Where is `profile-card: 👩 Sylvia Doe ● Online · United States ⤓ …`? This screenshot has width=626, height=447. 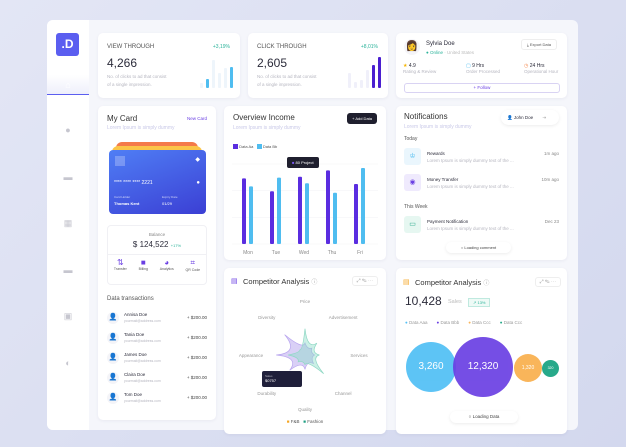
profile-card: 👩 Sylvia Doe ● Online · United States ⤓ … is located at coordinates (481, 65).